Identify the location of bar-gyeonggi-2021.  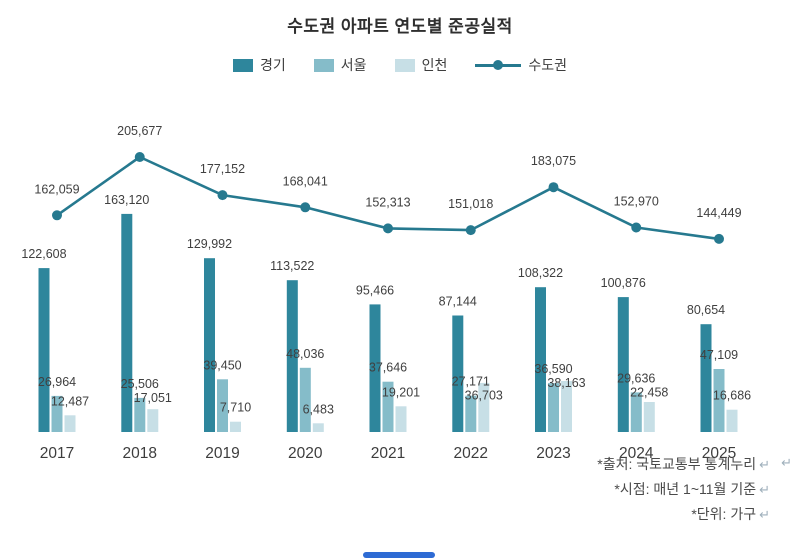
(375, 368).